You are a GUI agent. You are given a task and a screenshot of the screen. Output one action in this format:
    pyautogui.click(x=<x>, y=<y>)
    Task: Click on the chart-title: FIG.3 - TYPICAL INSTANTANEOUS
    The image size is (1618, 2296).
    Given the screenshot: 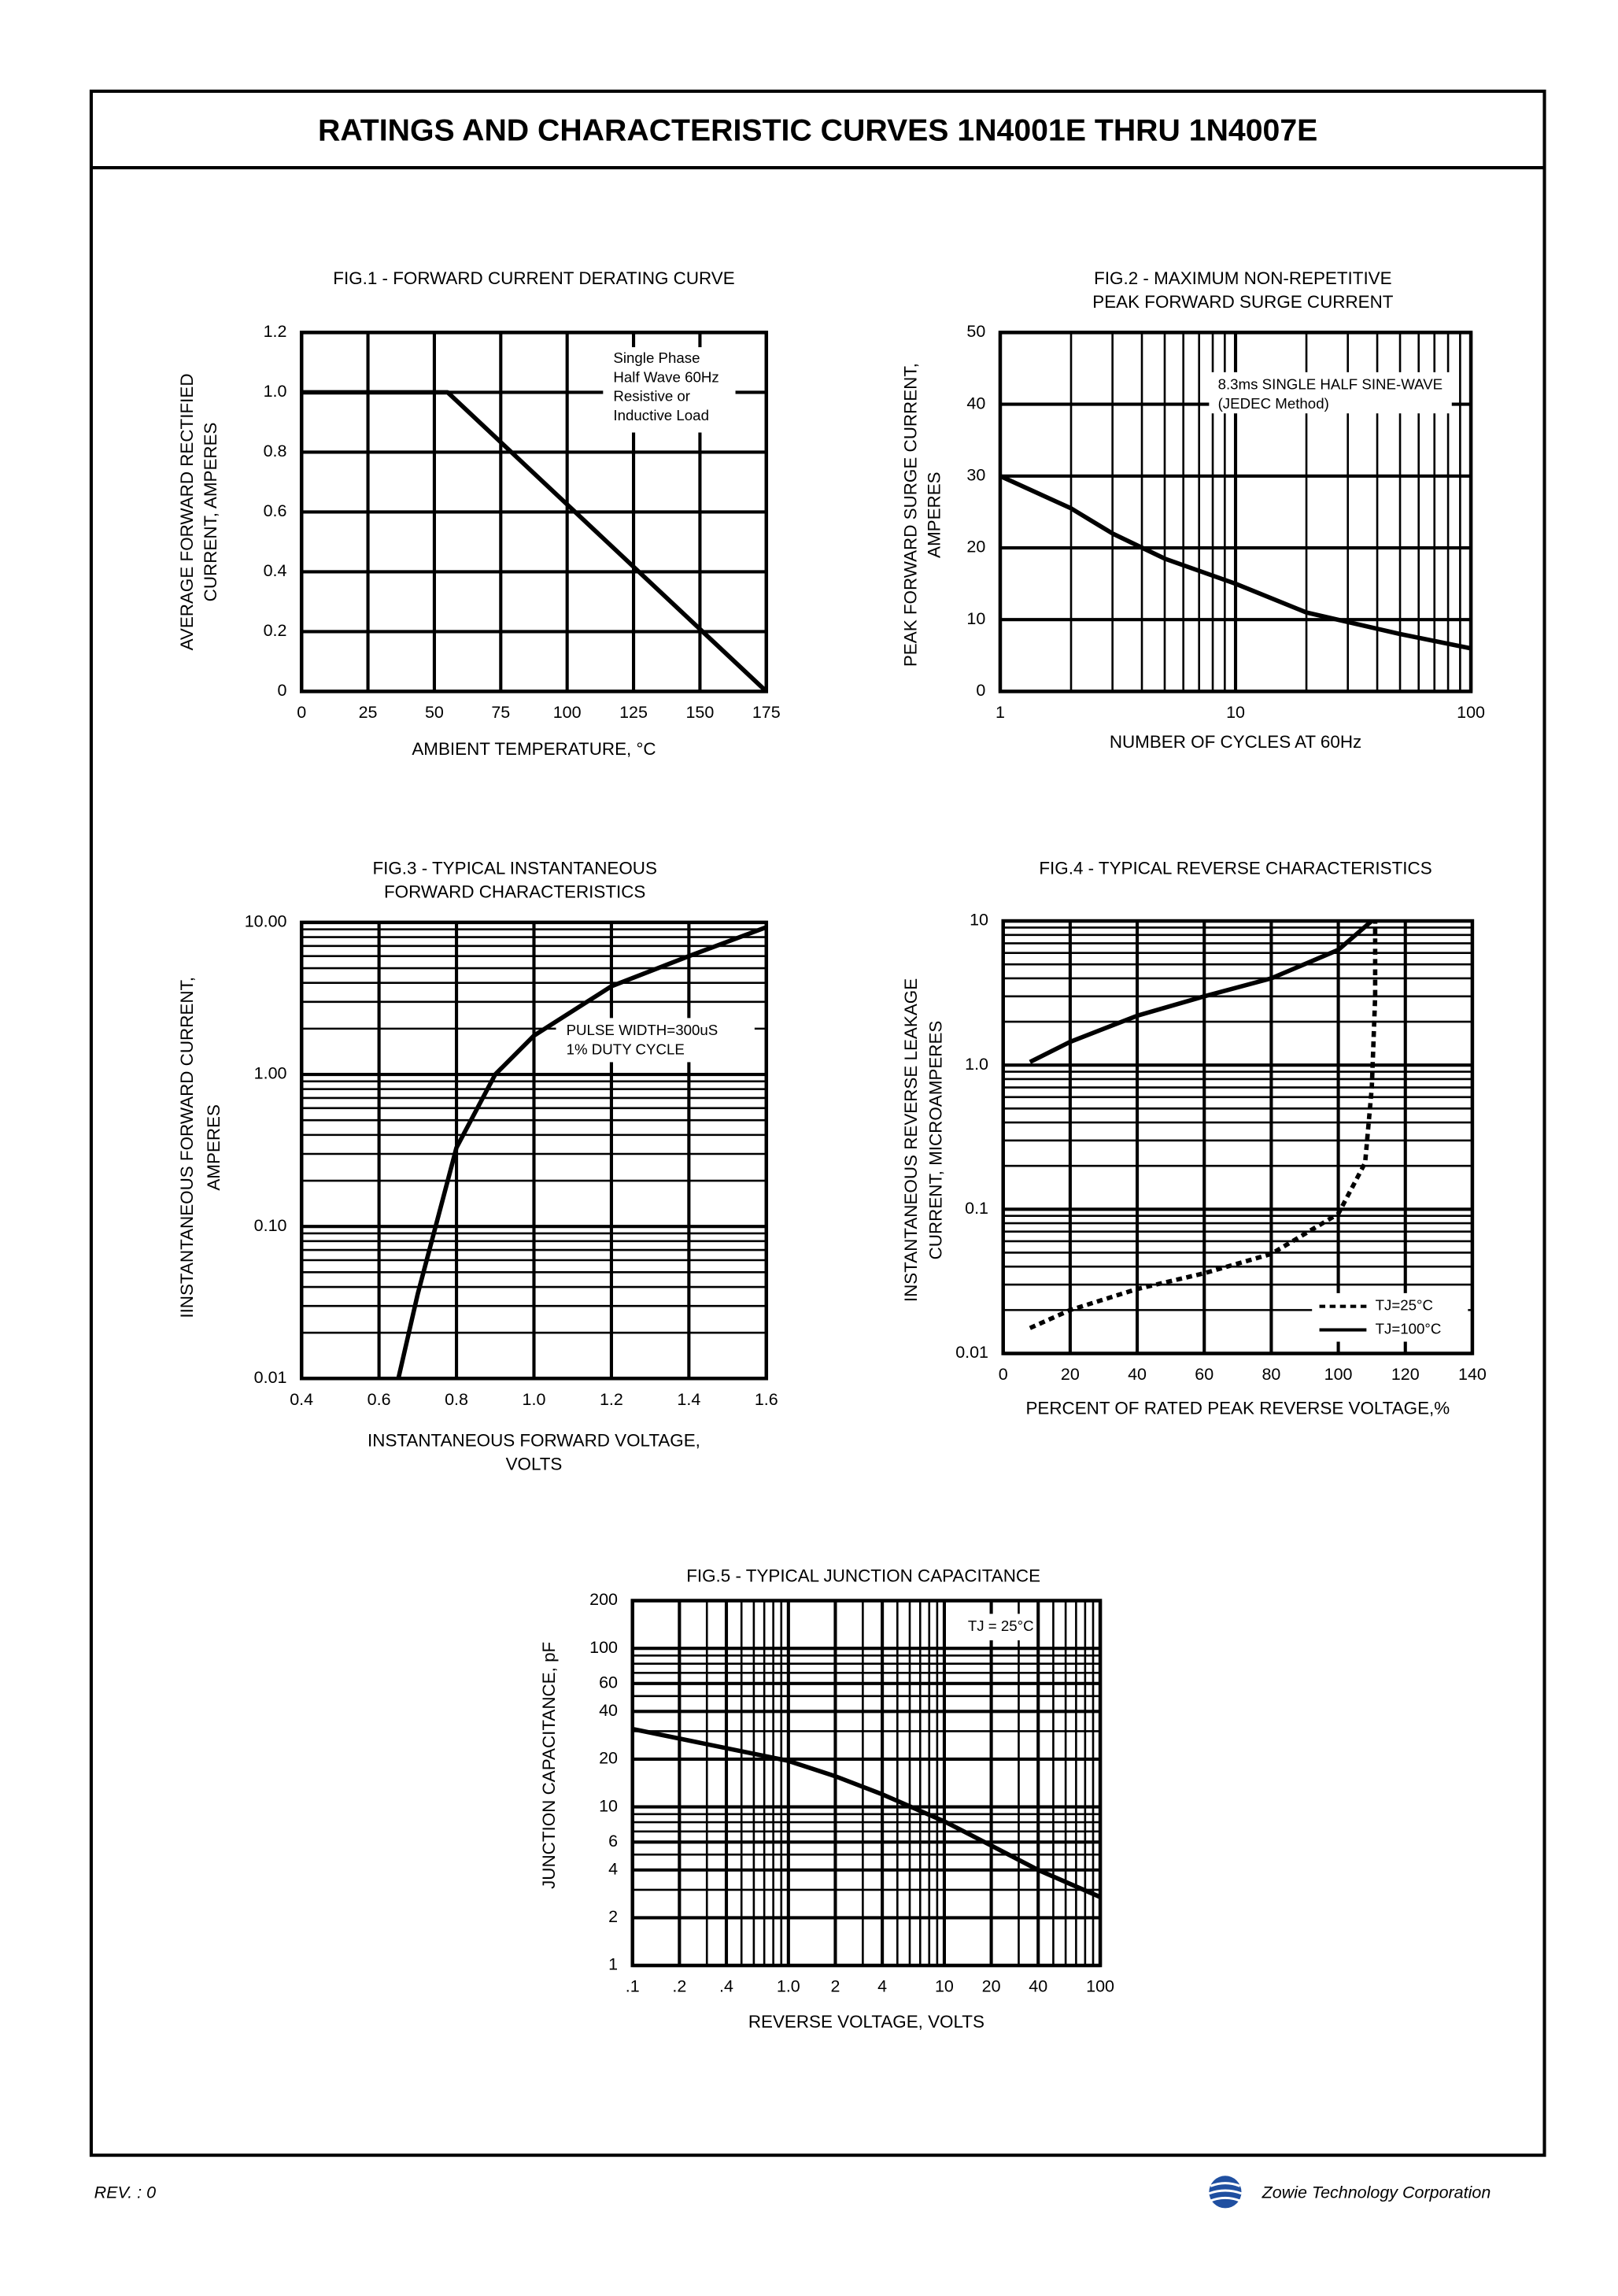 What is the action you would take?
    pyautogui.click(x=514, y=868)
    